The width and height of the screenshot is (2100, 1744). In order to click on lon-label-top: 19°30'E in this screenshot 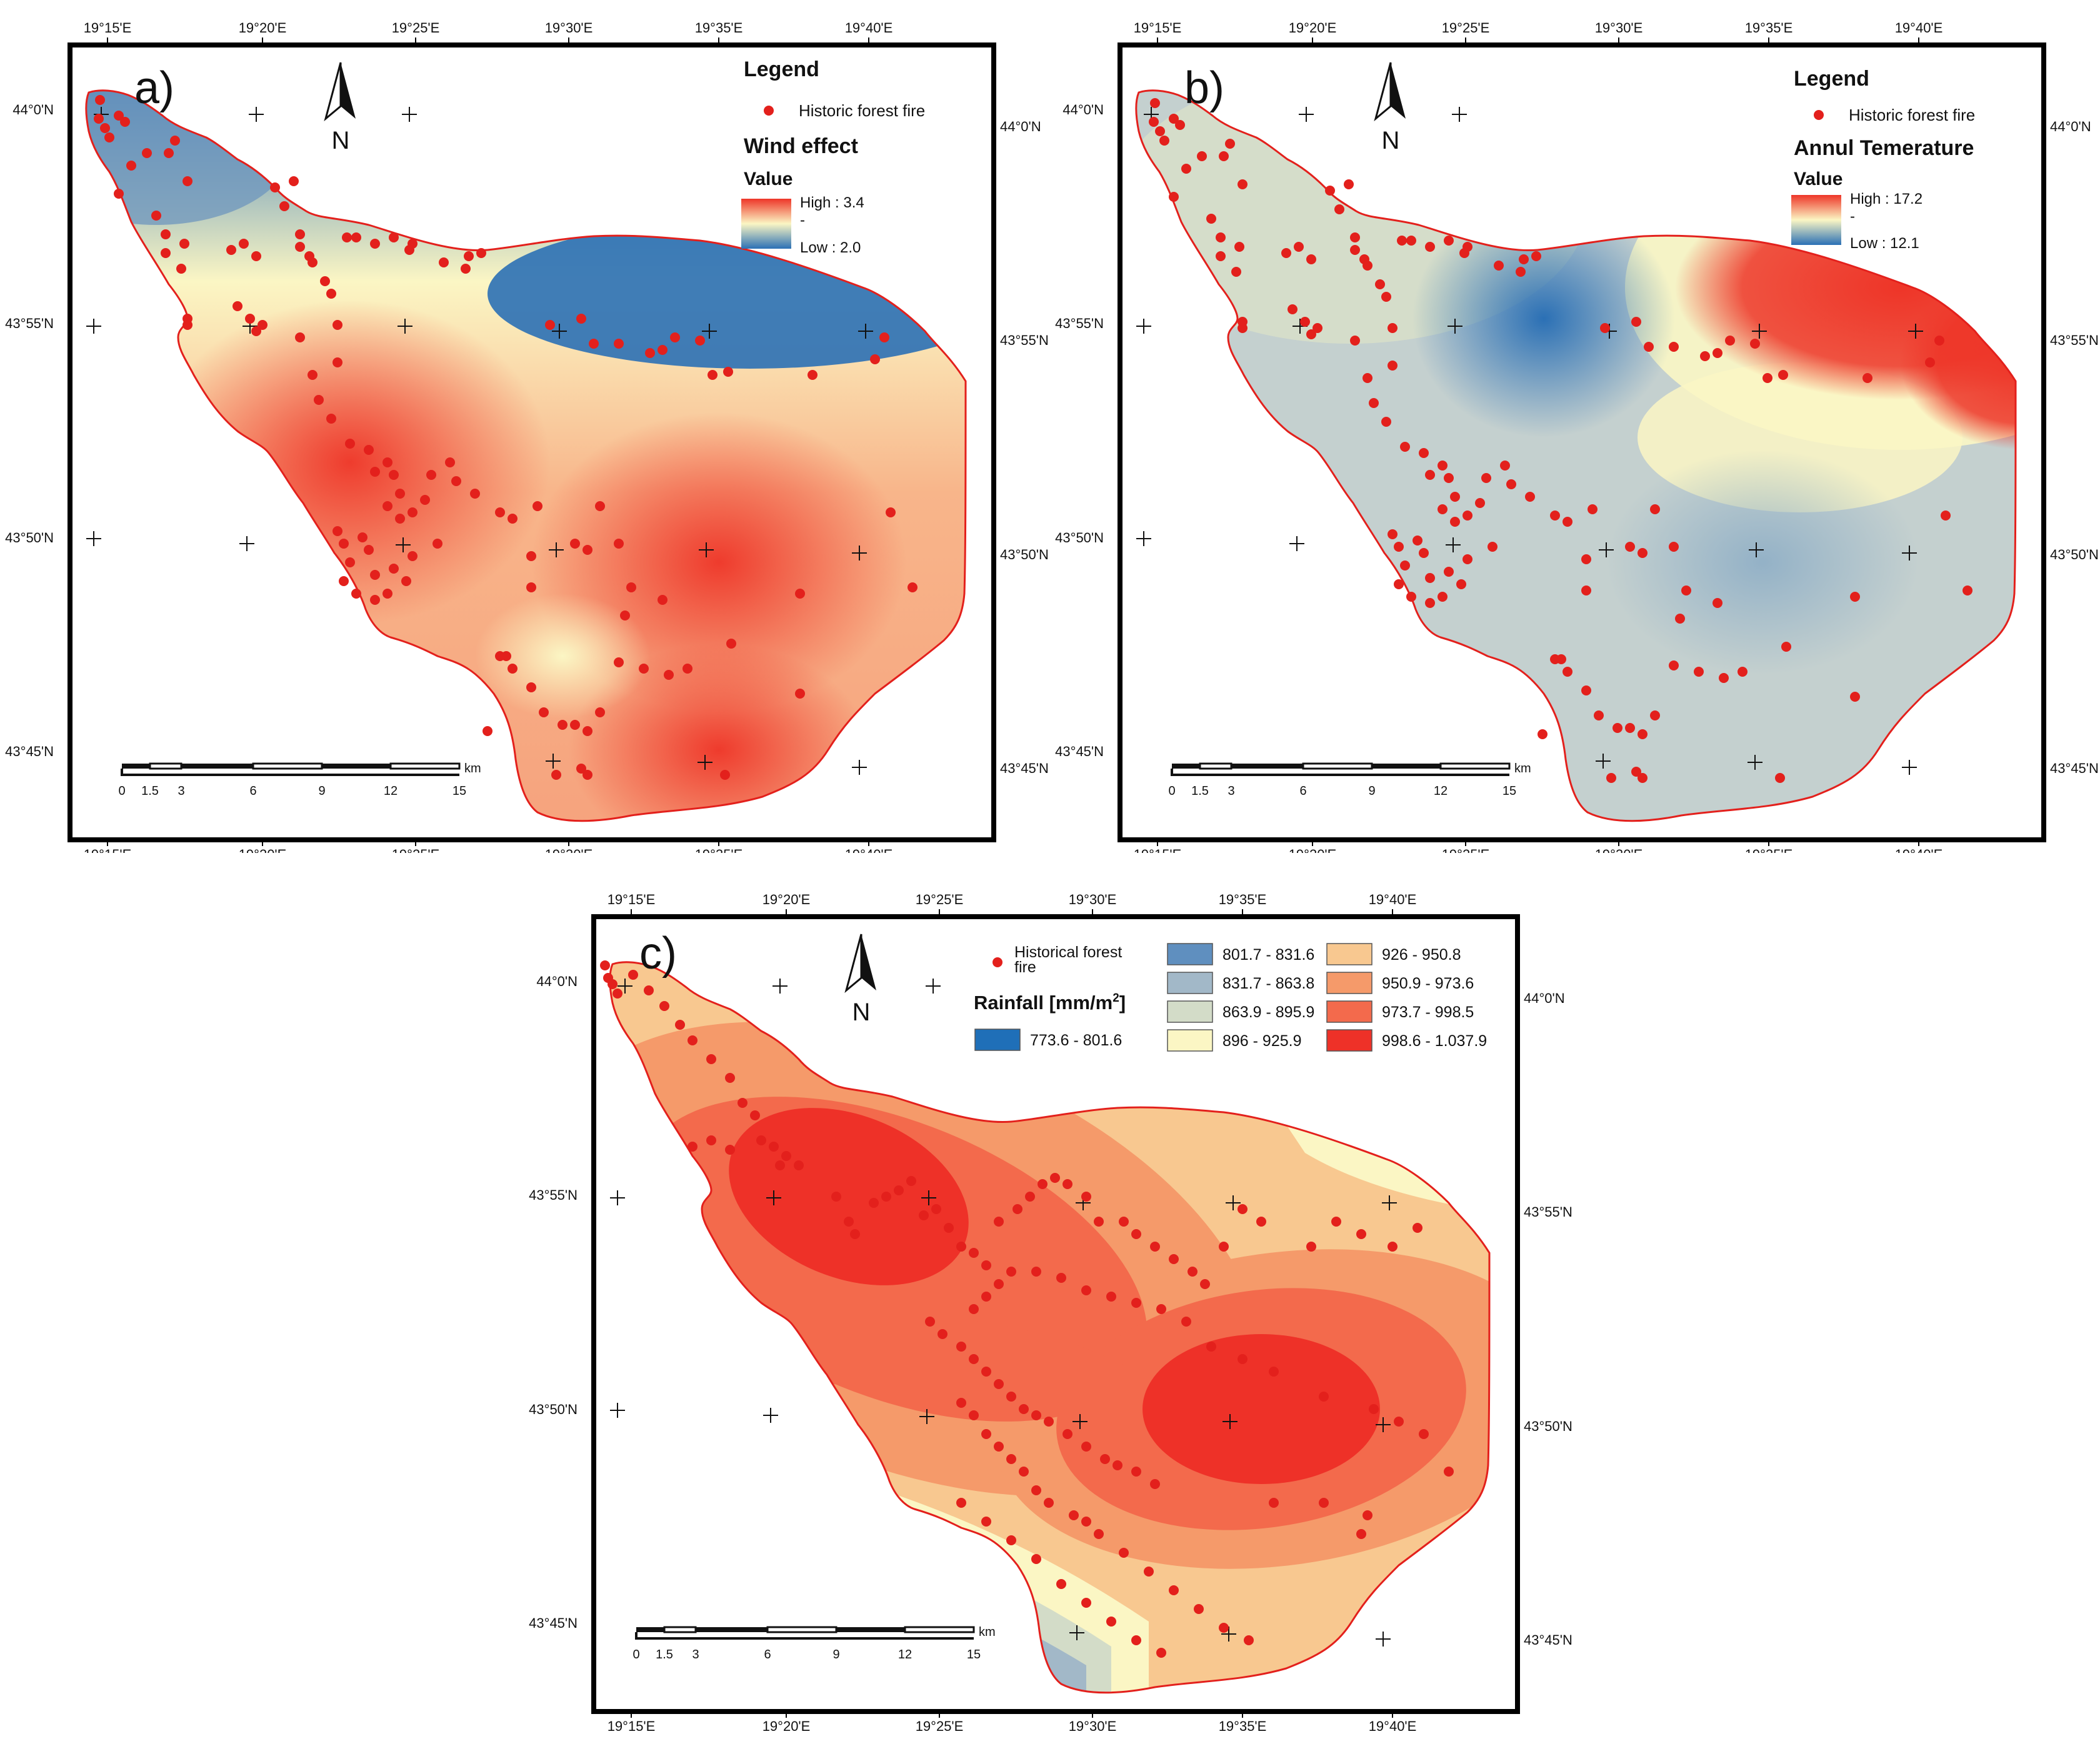, I will do `click(569, 28)`.